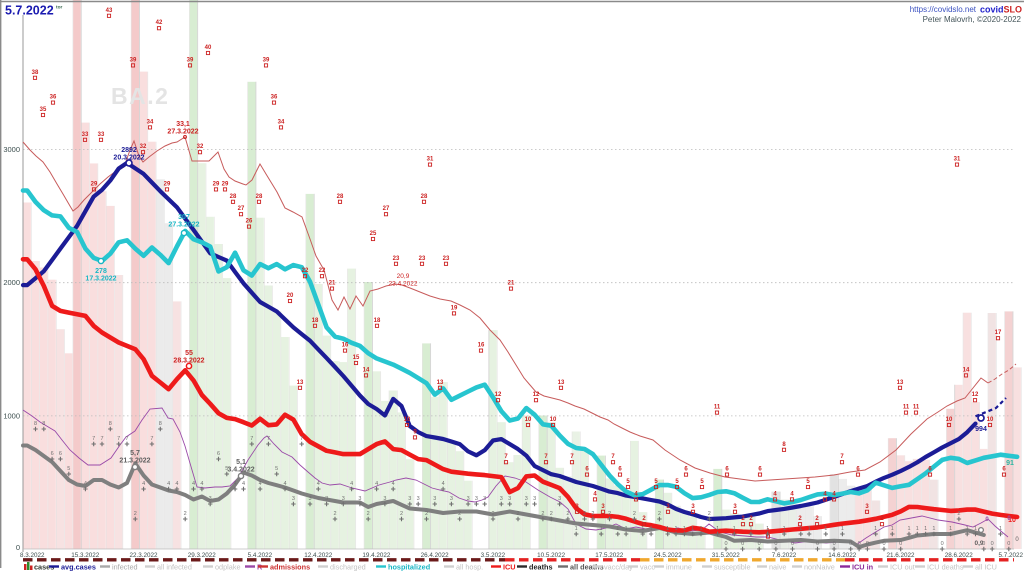 This screenshot has width=1024, height=576. What do you see at coordinates (125, 567) in the screenshot?
I see `svg-text: infected` at bounding box center [125, 567].